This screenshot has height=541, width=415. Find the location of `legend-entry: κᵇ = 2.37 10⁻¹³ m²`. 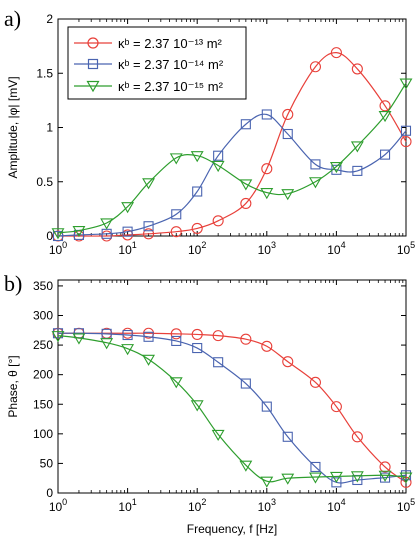

legend-entry: κᵇ = 2.37 10⁻¹³ m² is located at coordinates (148, 43).